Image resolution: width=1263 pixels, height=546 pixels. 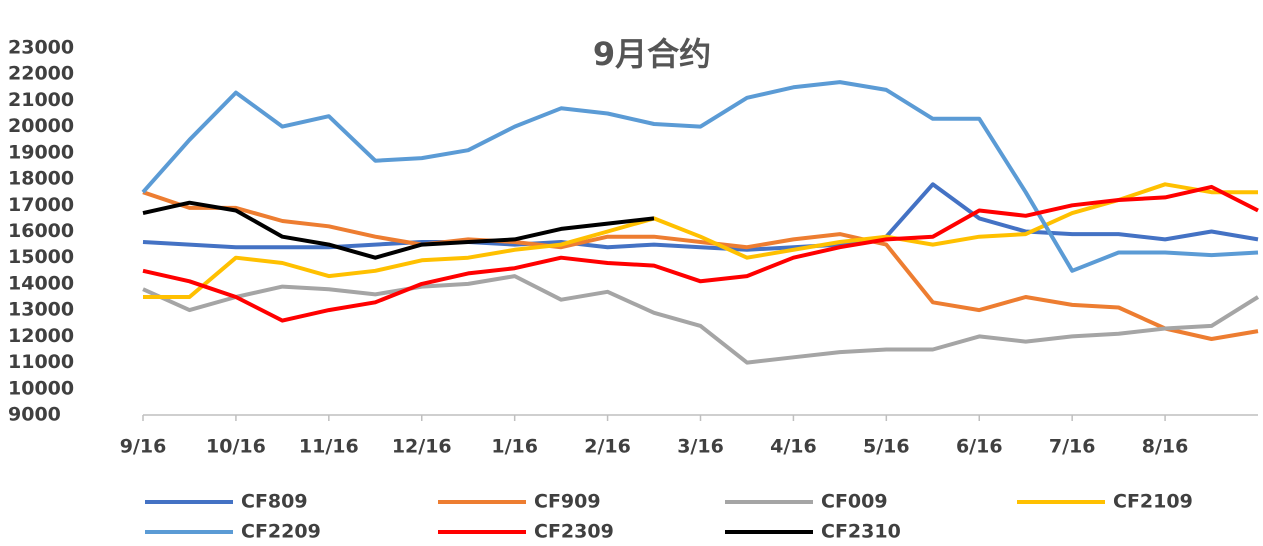 What do you see at coordinates (41, 152) in the screenshot?
I see `y-tick-label: 19000` at bounding box center [41, 152].